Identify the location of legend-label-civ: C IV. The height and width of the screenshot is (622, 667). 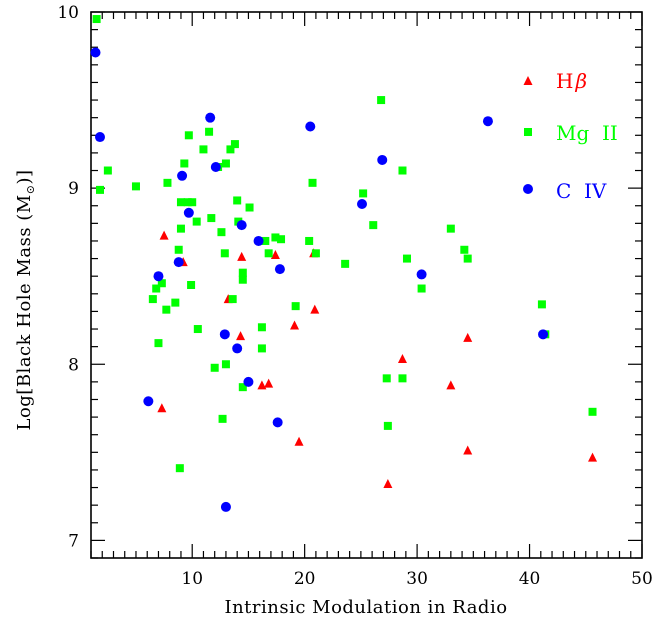
(581, 191).